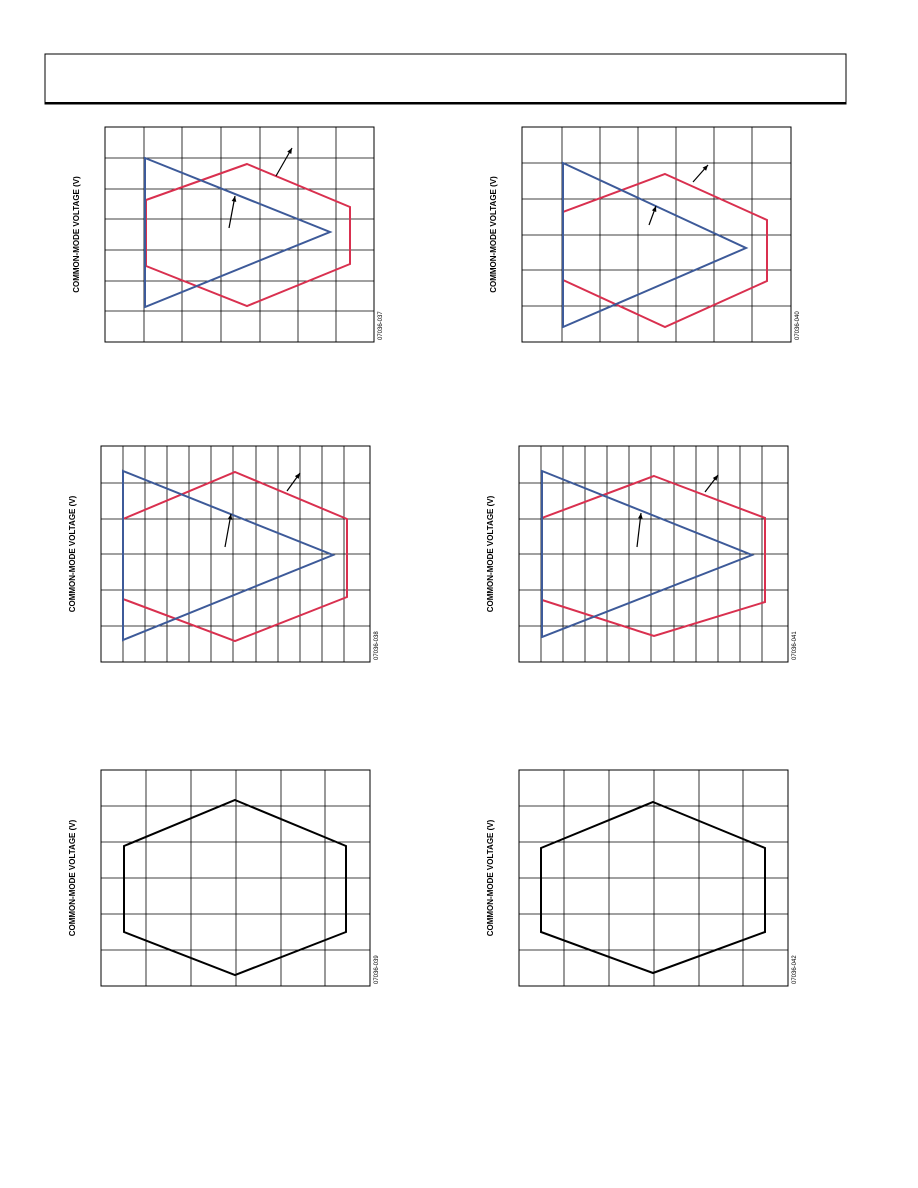 Image resolution: width=918 pixels, height=1188 pixels. I want to click on figure-id: 07036-039, so click(377, 969).